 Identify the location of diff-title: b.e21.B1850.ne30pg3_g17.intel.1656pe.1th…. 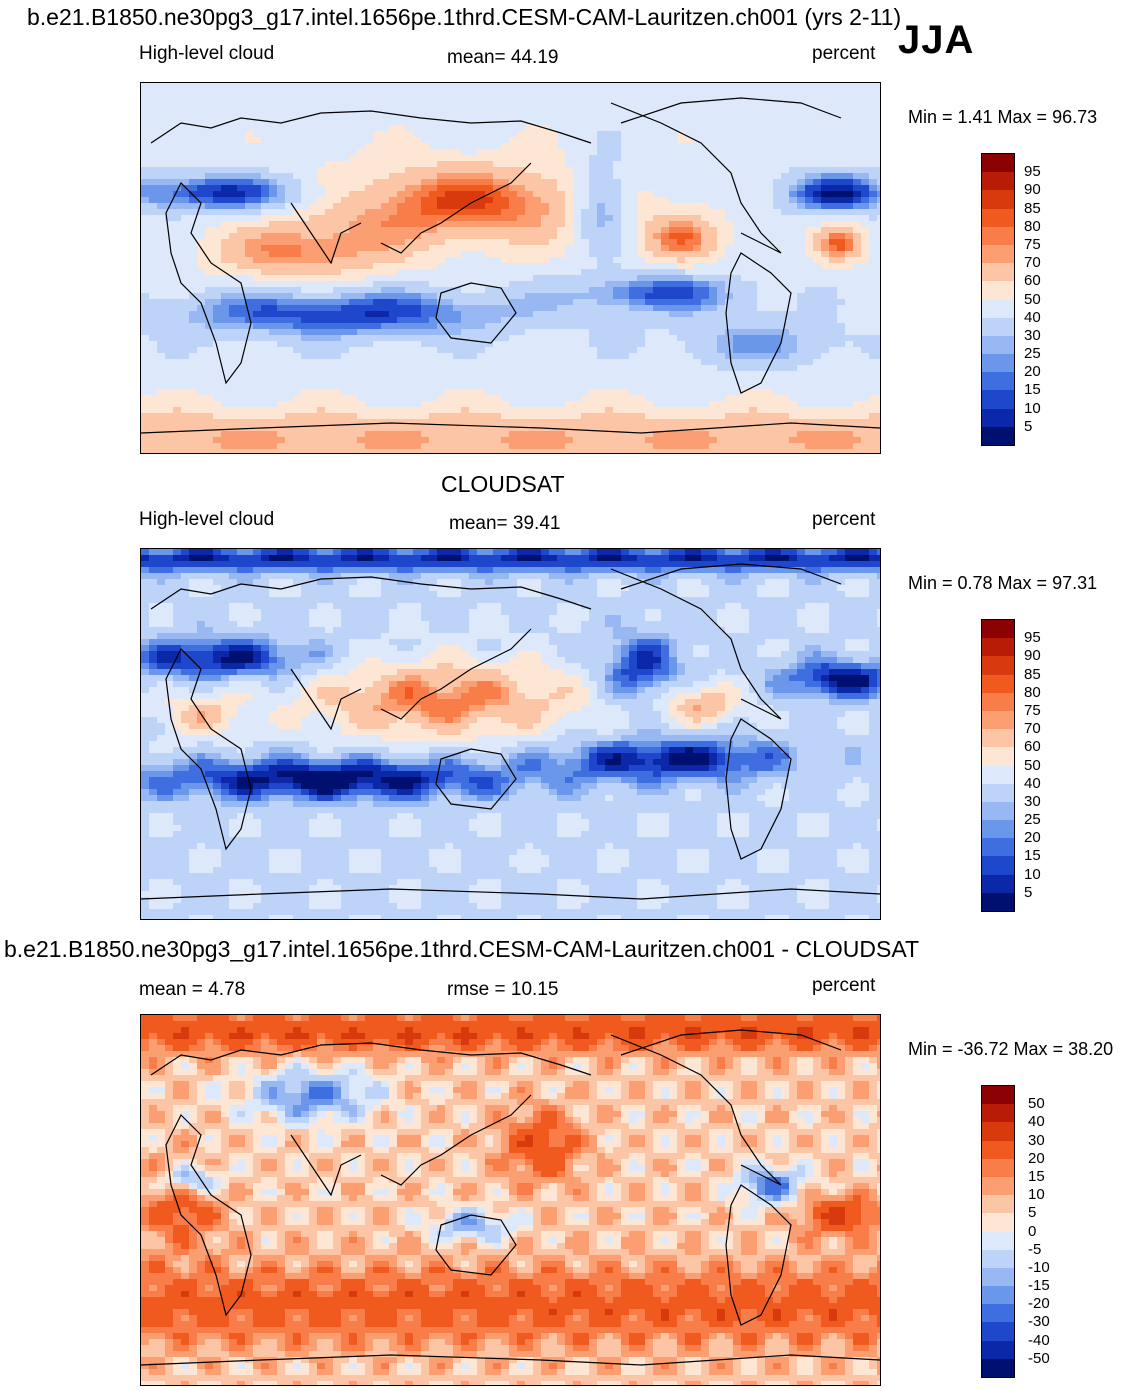
(462, 949).